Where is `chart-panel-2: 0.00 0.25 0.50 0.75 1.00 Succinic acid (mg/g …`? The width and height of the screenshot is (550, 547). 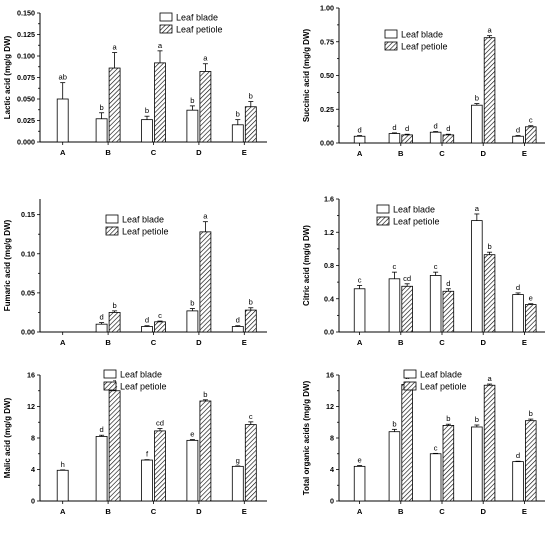
chart-panel-2: 0.00 0.25 0.50 0.75 1.00 Succinic acid (mg/g … is located at coordinates (423, 81).